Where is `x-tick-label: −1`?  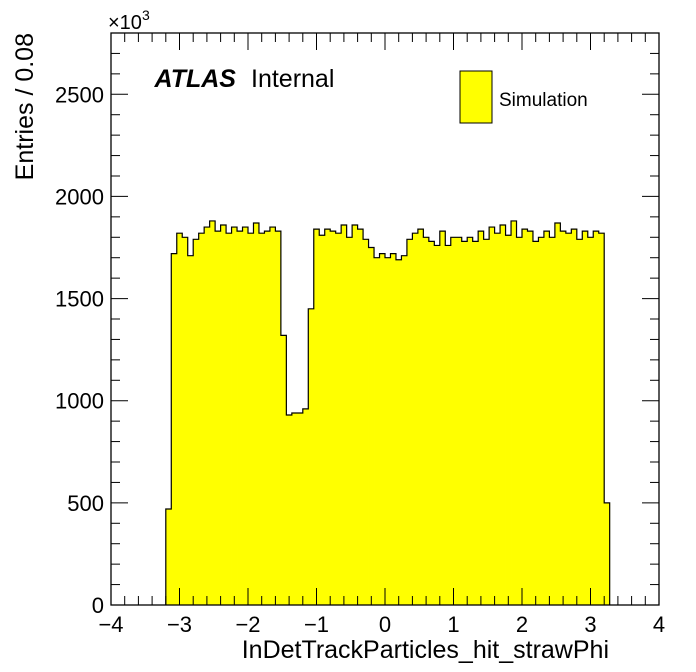
x-tick-label: −1 is located at coordinates (316, 624).